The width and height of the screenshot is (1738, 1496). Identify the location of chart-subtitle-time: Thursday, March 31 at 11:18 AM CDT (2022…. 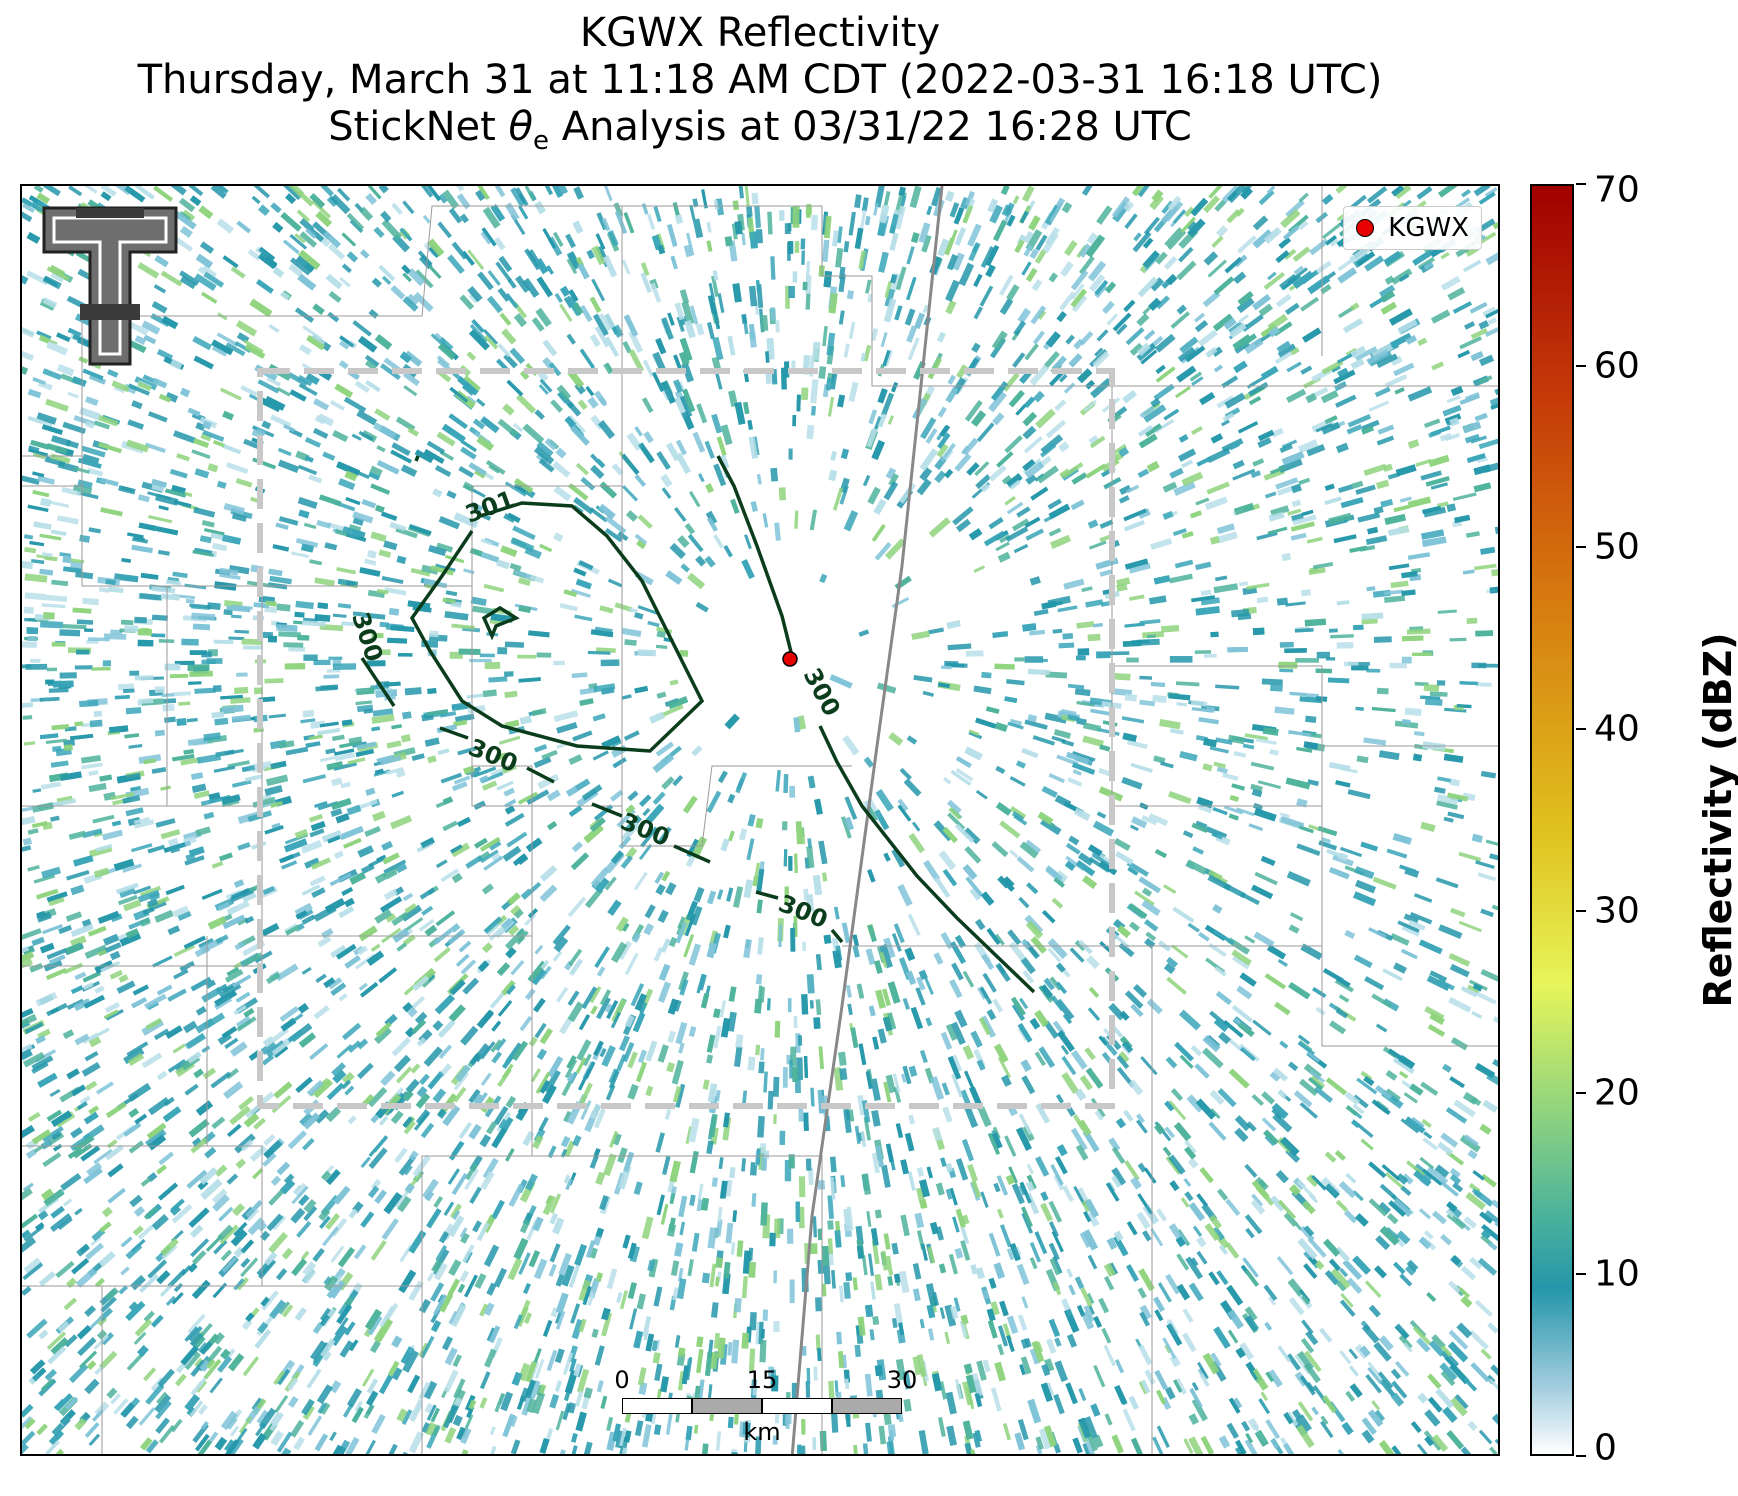
(760, 80).